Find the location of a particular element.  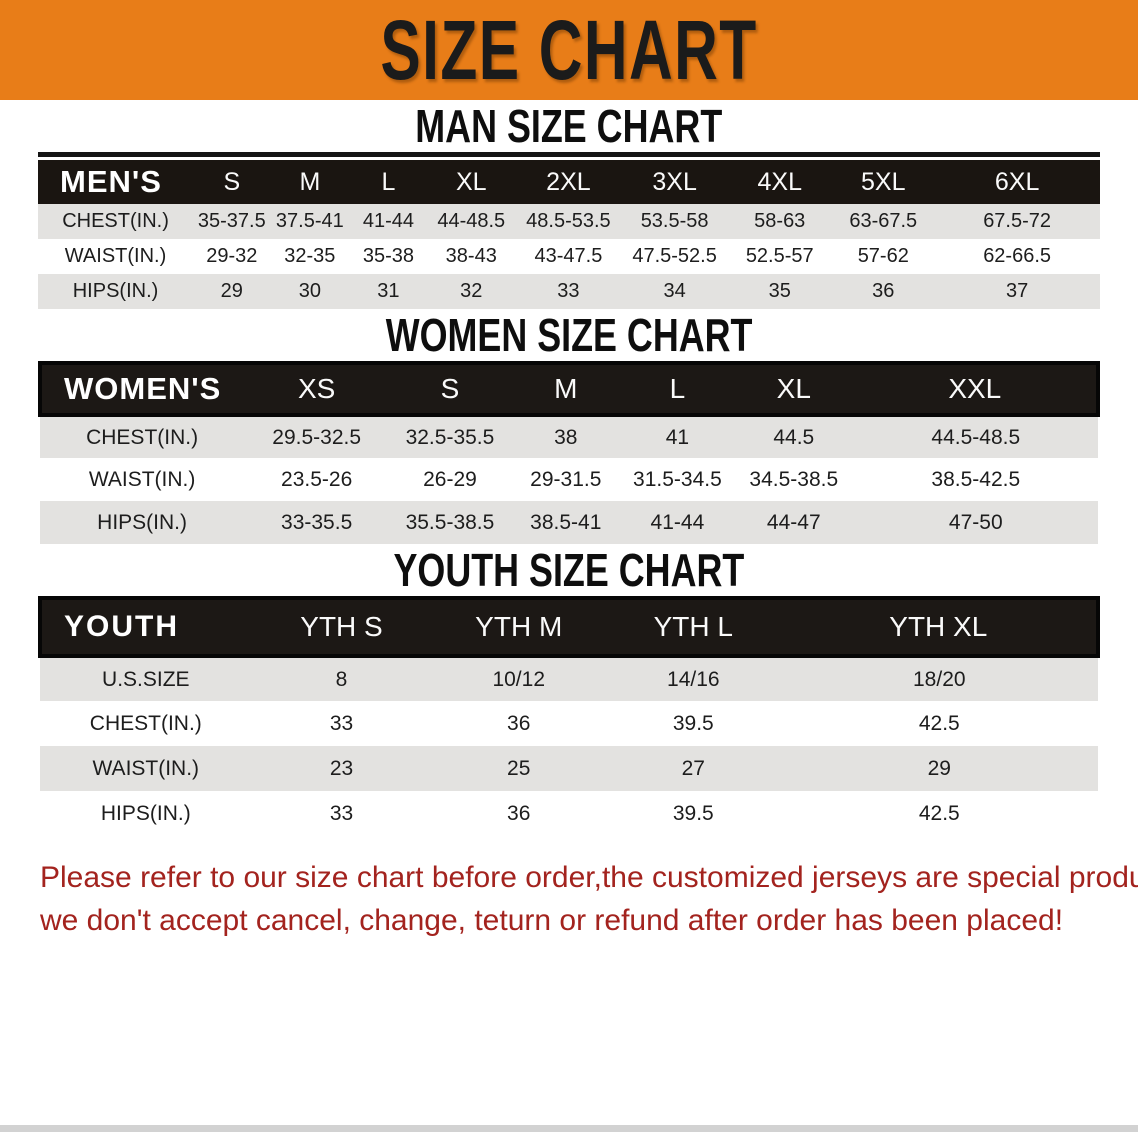

size-value: 48.5-53.5 is located at coordinates (568, 221).